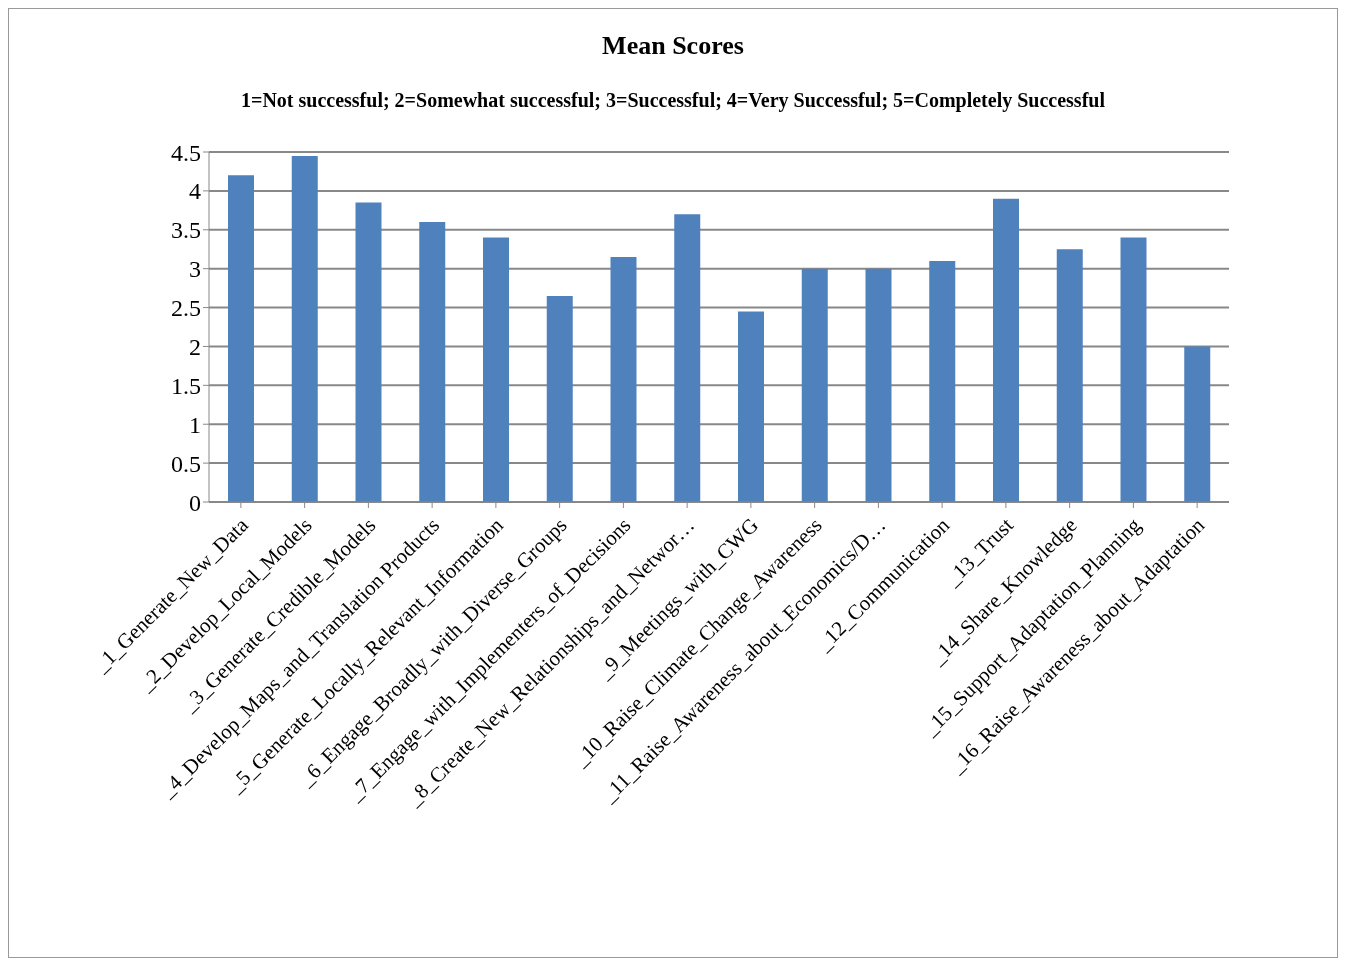  What do you see at coordinates (186, 152) in the screenshot?
I see `y-tick-label: 4.5` at bounding box center [186, 152].